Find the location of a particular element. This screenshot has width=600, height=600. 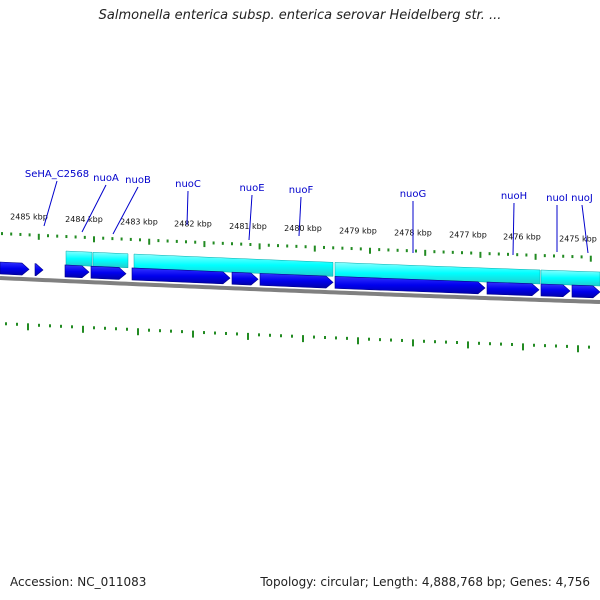

backbone-ring is located at coordinates (300, 290).